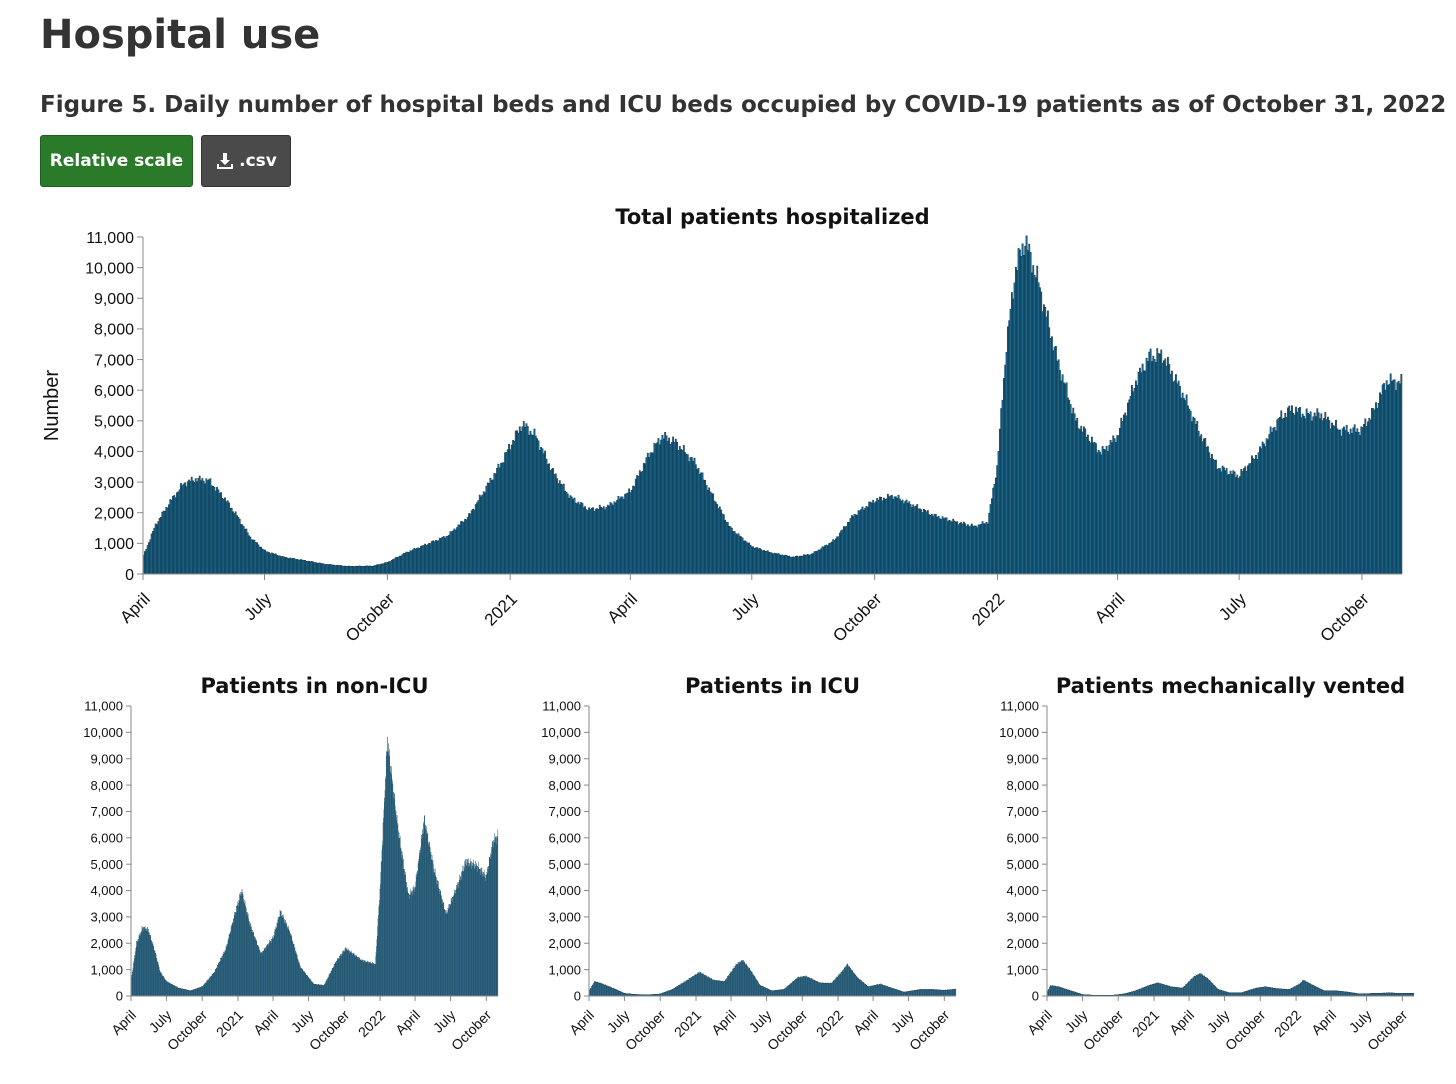 The height and width of the screenshot is (1084, 1456). Describe the element at coordinates (246, 161) in the screenshot. I see `download-csv-button: .csv` at that location.